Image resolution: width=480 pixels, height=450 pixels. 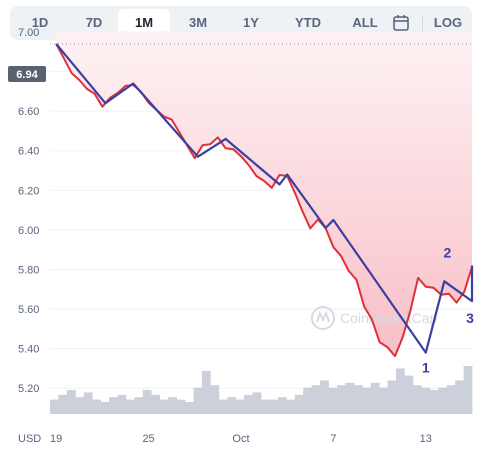 I want to click on current-price-label: 6.94, so click(x=27, y=75).